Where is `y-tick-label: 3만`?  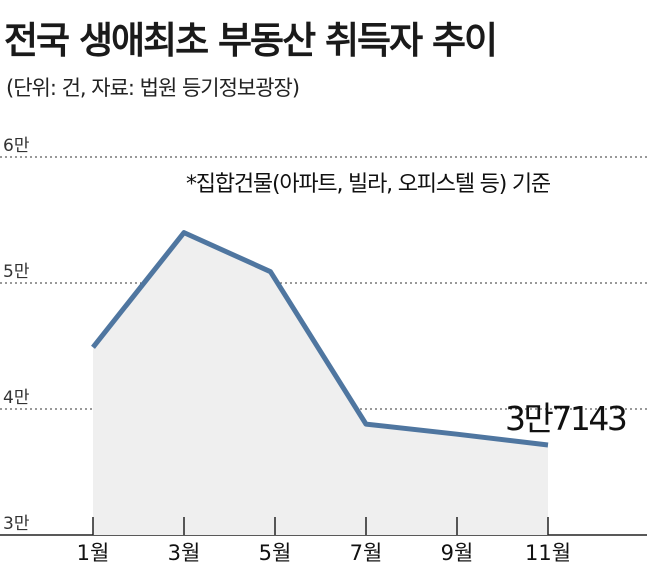
y-tick-label: 3만 is located at coordinates (16, 524).